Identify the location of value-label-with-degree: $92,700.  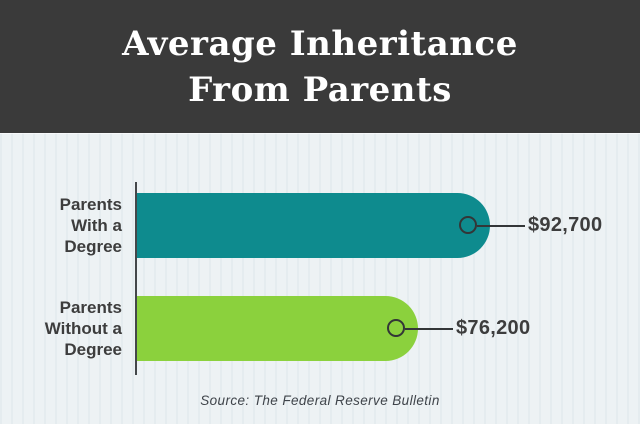
(565, 225).